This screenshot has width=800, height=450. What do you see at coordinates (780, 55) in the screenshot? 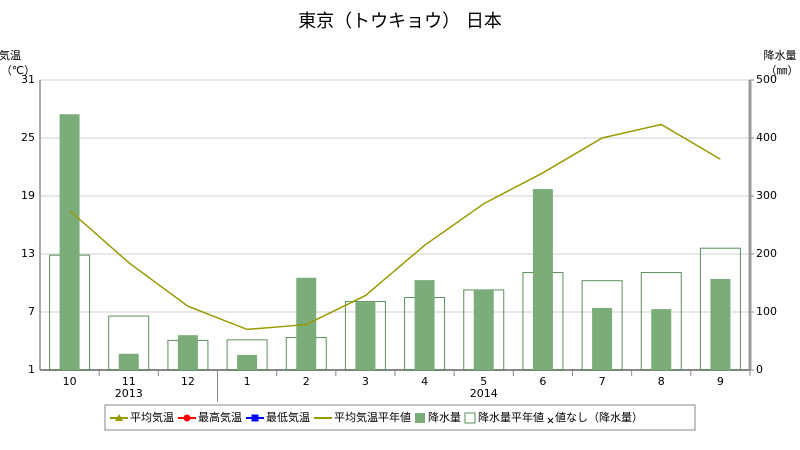
I see `y2-axis-label: 降水量` at bounding box center [780, 55].